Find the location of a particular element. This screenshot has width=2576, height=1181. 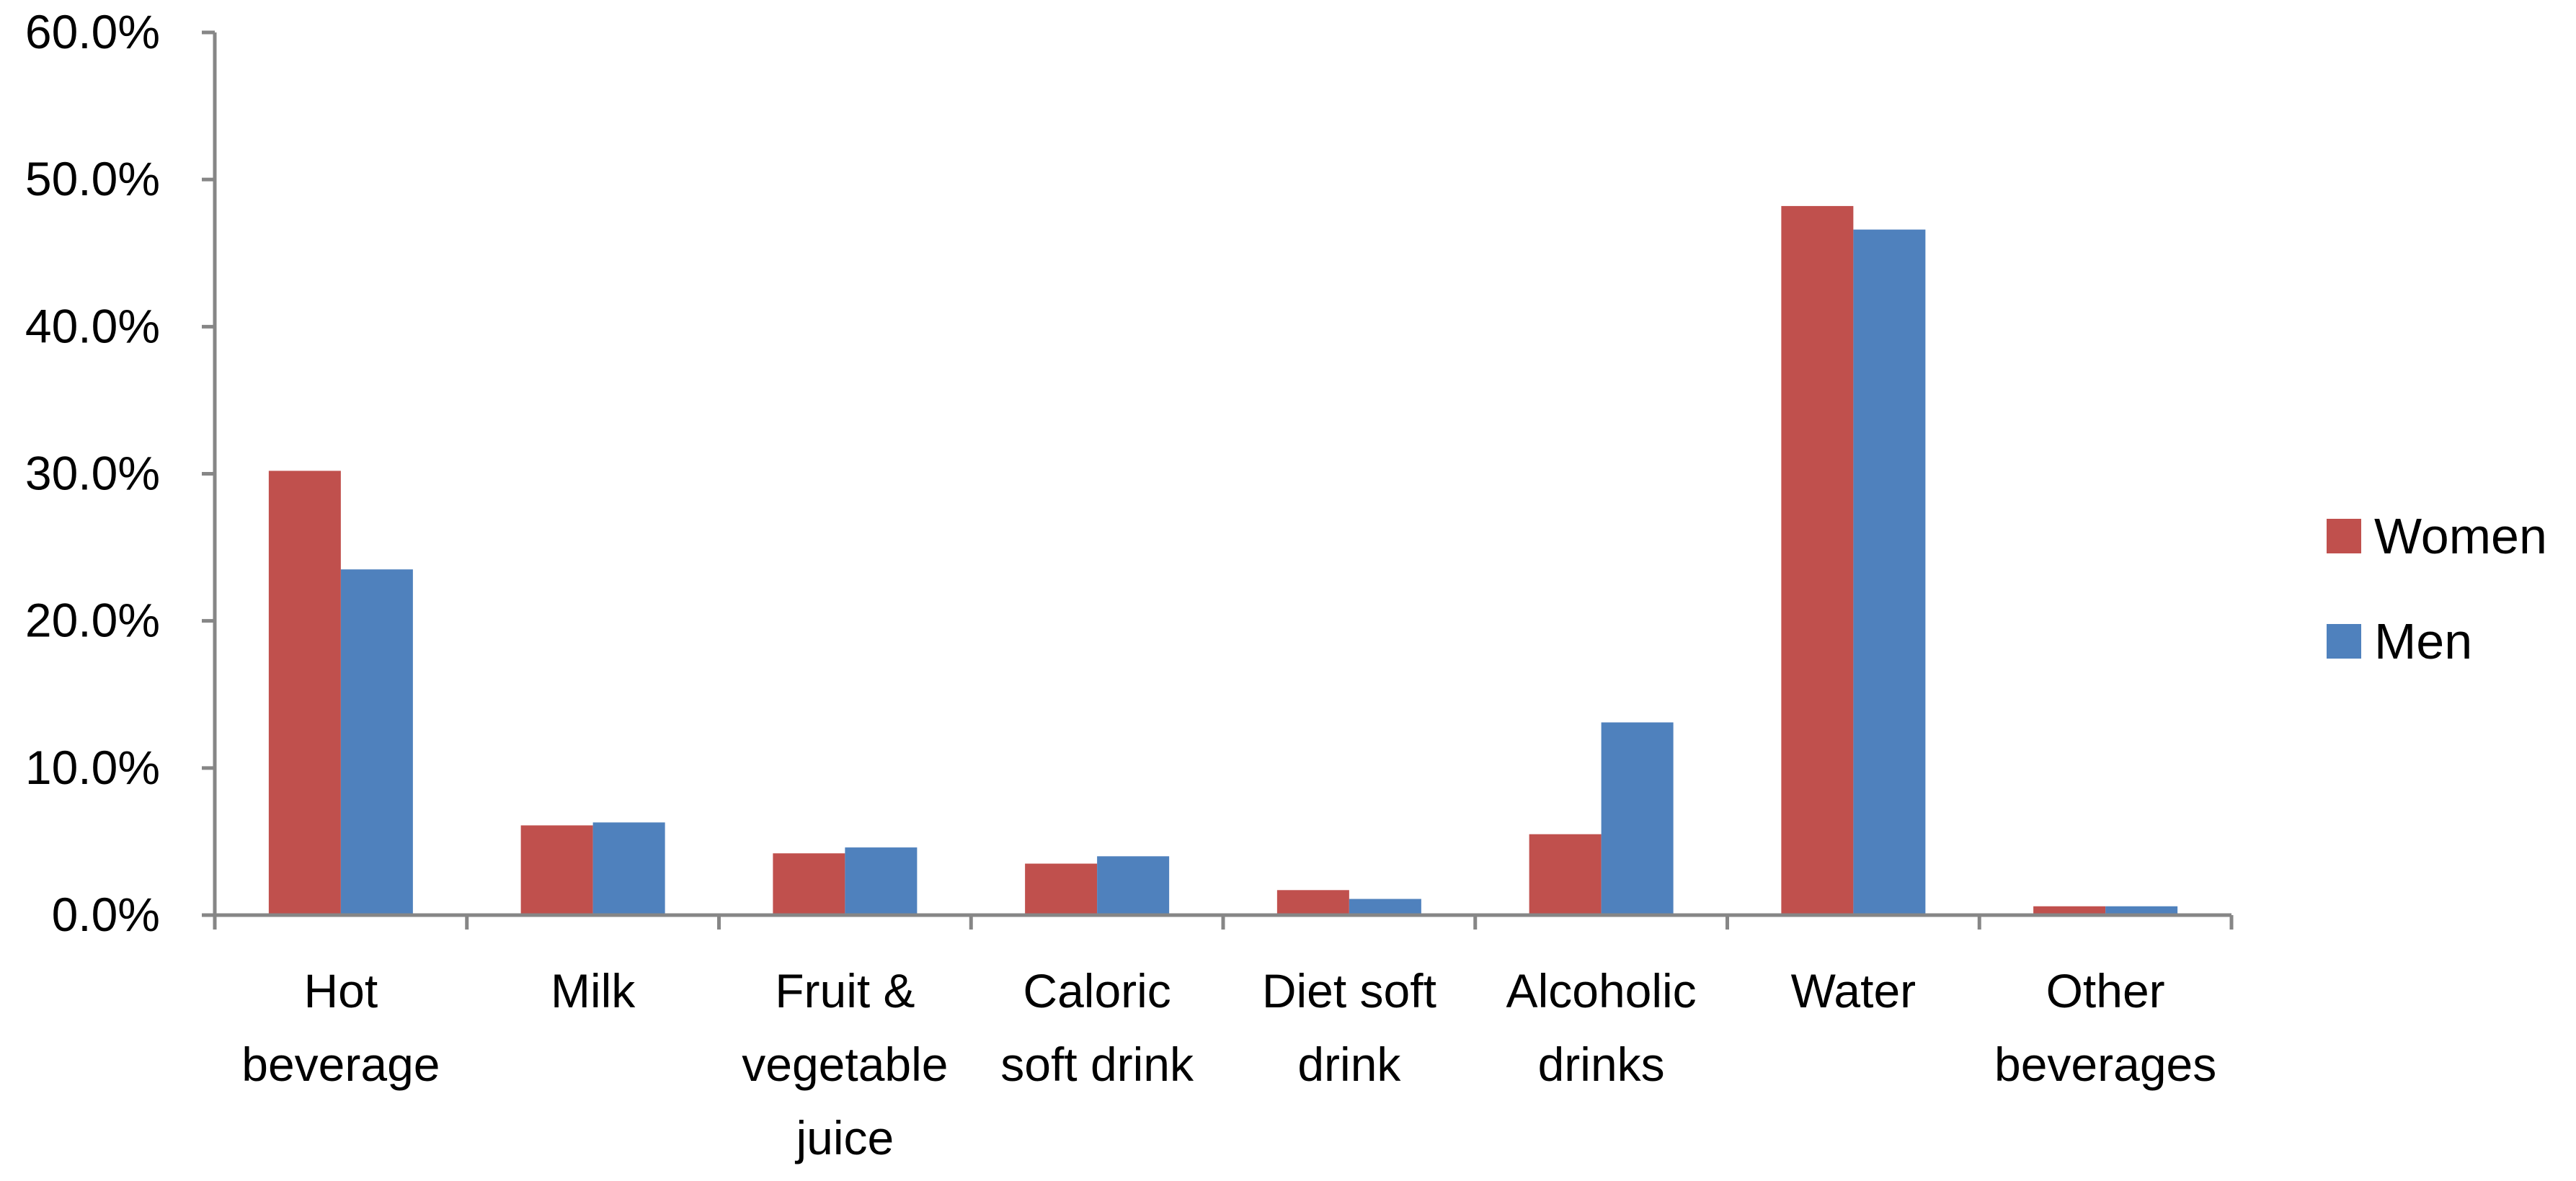

y-ticks-group: 0.0% 10.0% 20.0% 30.0% 40.0% 50.0% 60.0% is located at coordinates (120, 473).